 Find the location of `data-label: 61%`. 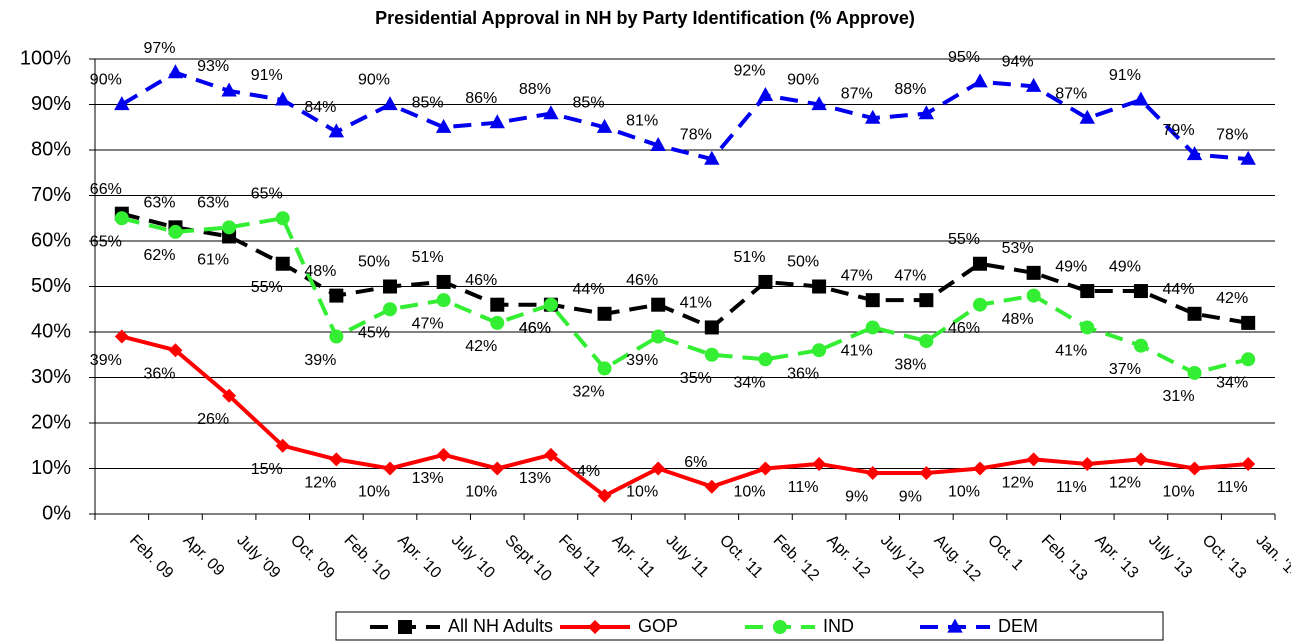

data-label: 61% is located at coordinates (213, 260).